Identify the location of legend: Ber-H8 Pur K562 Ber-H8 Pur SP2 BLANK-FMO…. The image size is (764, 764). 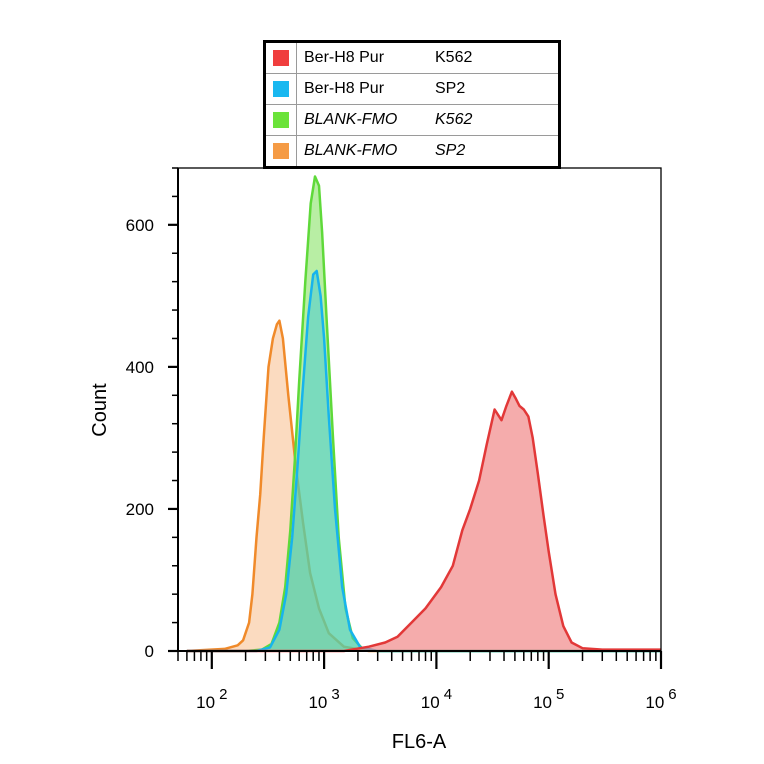
(412, 104).